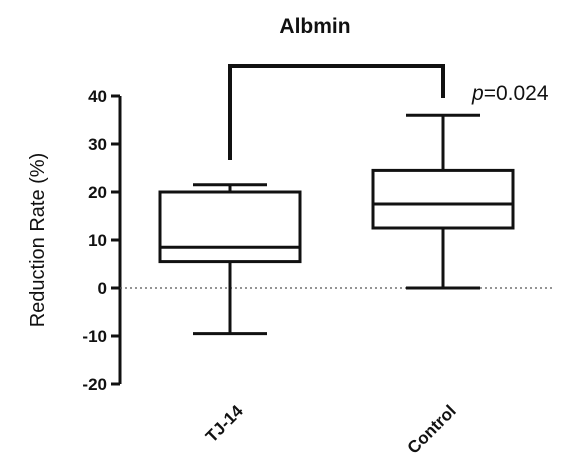 The image size is (579, 469). Describe the element at coordinates (432, 429) in the screenshot. I see `x-category-label: Control` at that location.